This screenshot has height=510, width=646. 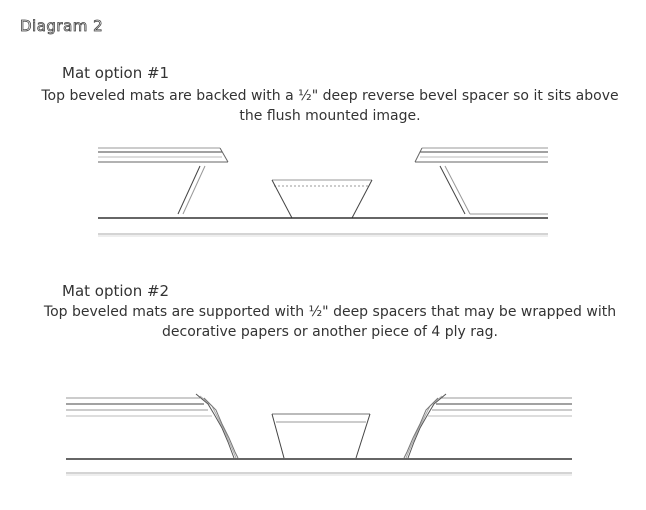 What do you see at coordinates (481, 181) in the screenshot?
I see `option1-right-mat` at bounding box center [481, 181].